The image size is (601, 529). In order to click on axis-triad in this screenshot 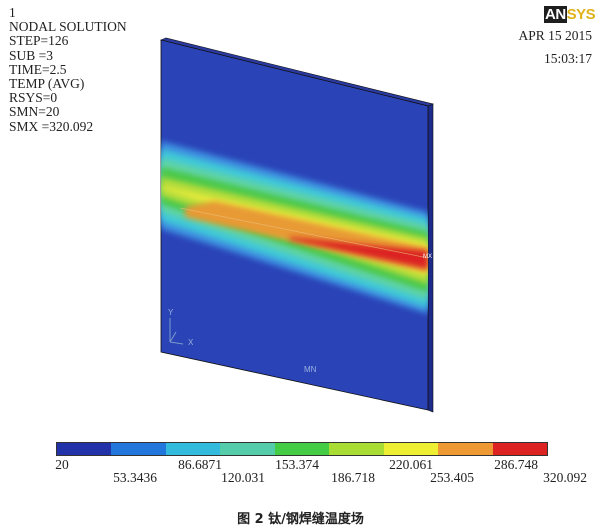, I will do `click(176, 331)`.